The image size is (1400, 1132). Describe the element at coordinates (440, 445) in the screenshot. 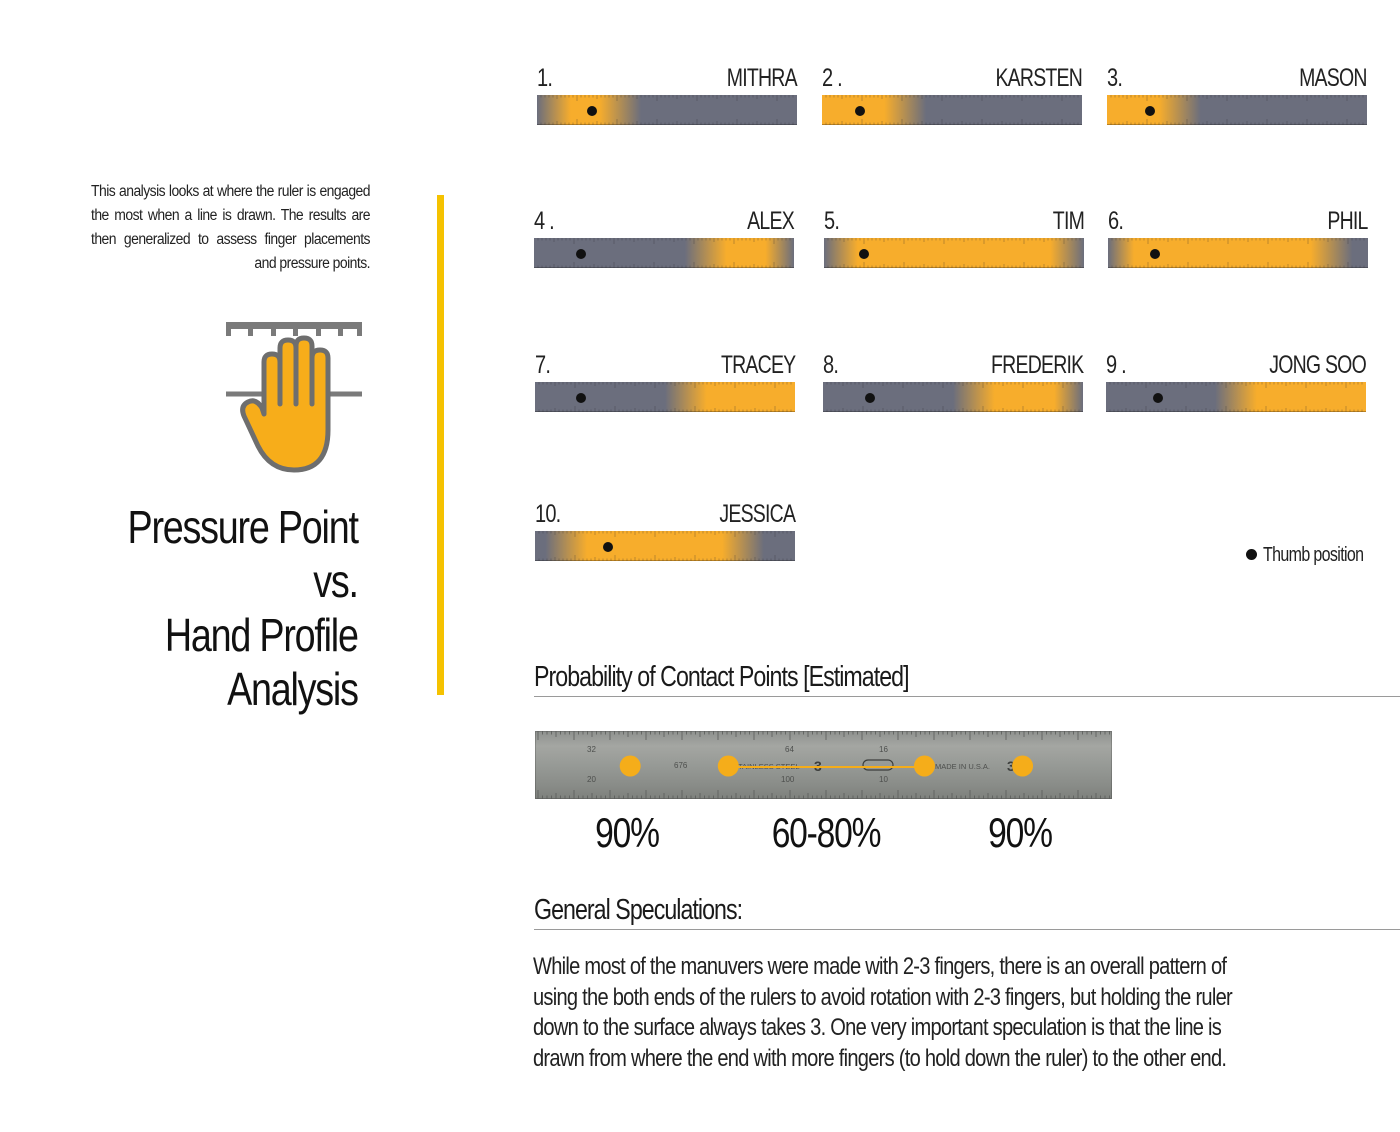

I see `accent-divider` at that location.